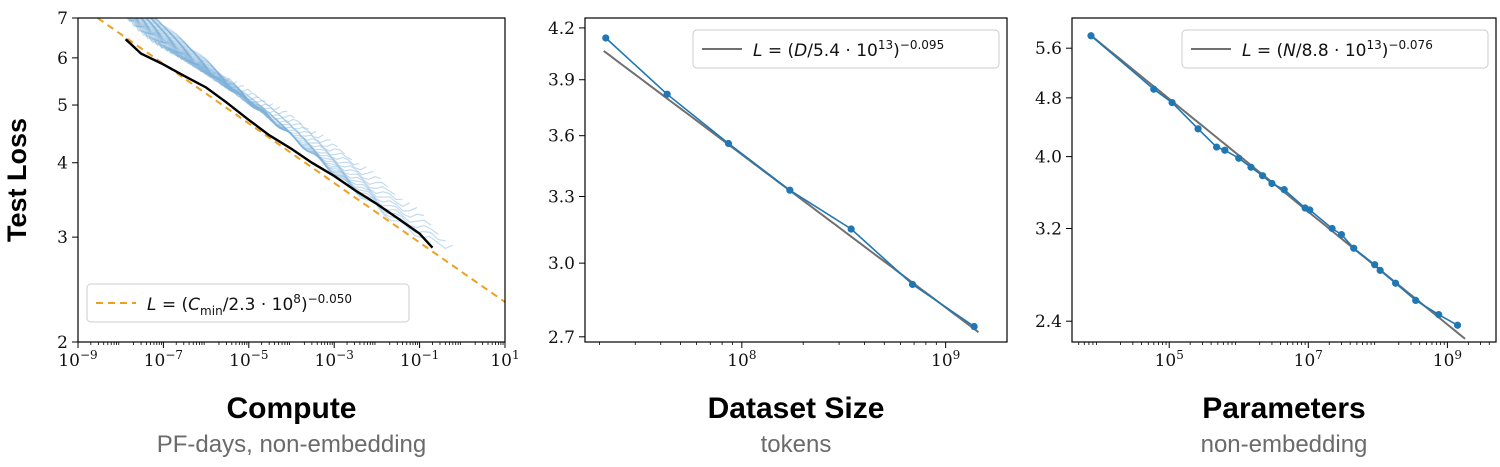 The width and height of the screenshot is (1500, 467). What do you see at coordinates (62, 106) in the screenshot?
I see `y-tick-label: 5` at bounding box center [62, 106].